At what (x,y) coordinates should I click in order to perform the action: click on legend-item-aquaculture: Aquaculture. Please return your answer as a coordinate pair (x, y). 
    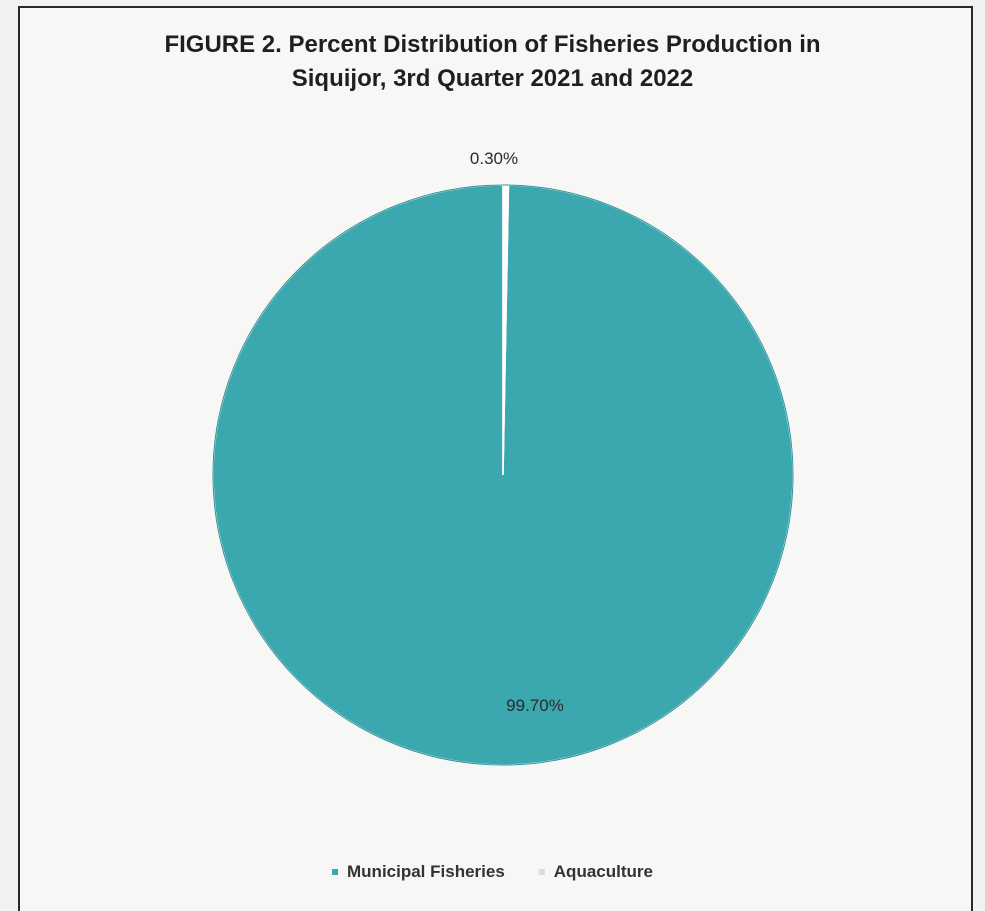
    Looking at the image, I should click on (595, 872).